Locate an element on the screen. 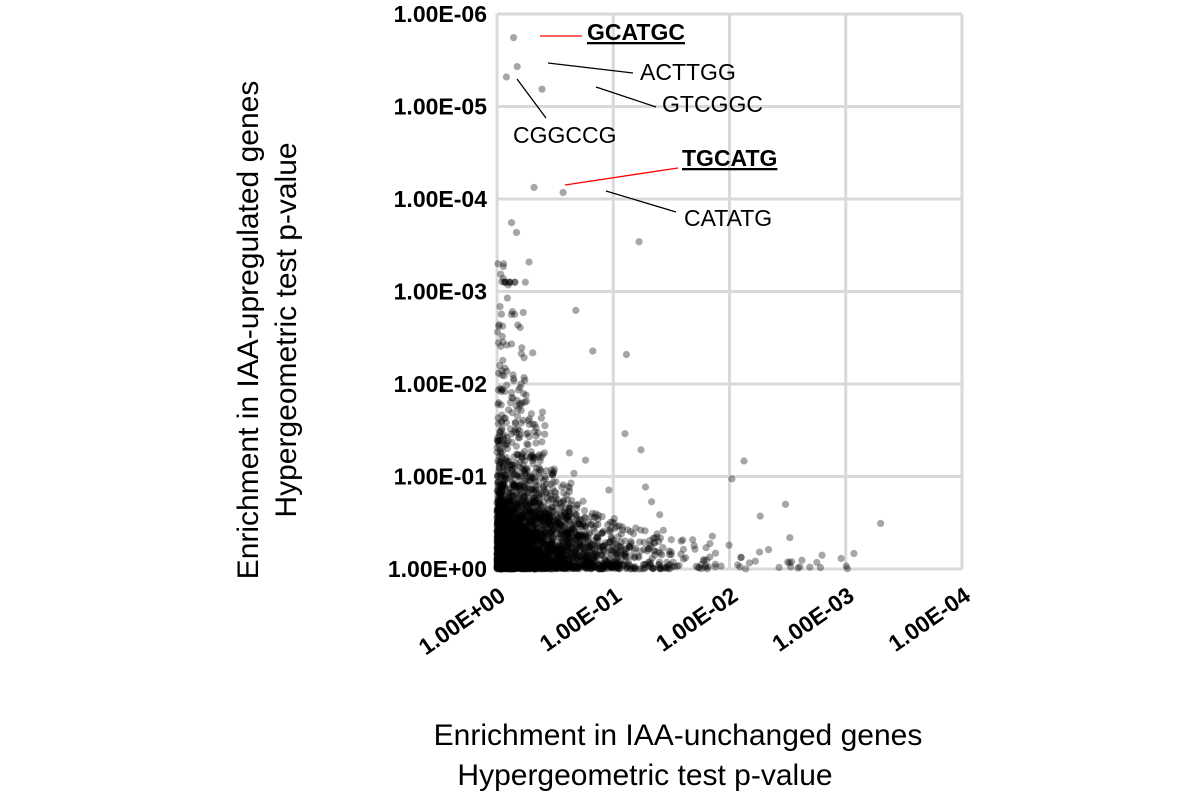  x-tick-label: 1.00E-02 is located at coordinates (696, 619).